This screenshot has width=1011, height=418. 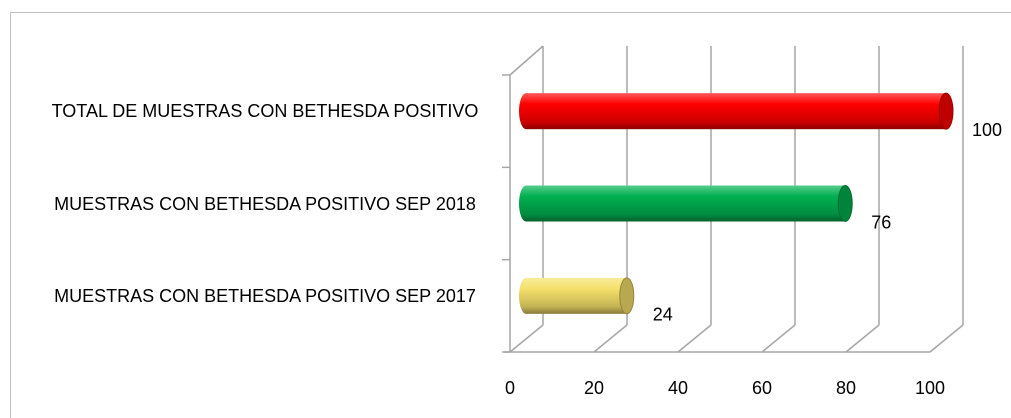 What do you see at coordinates (265, 295) in the screenshot?
I see `y-tick-label: MUESTRAS CON BETHESDA POSITIVO SEP 2017` at bounding box center [265, 295].